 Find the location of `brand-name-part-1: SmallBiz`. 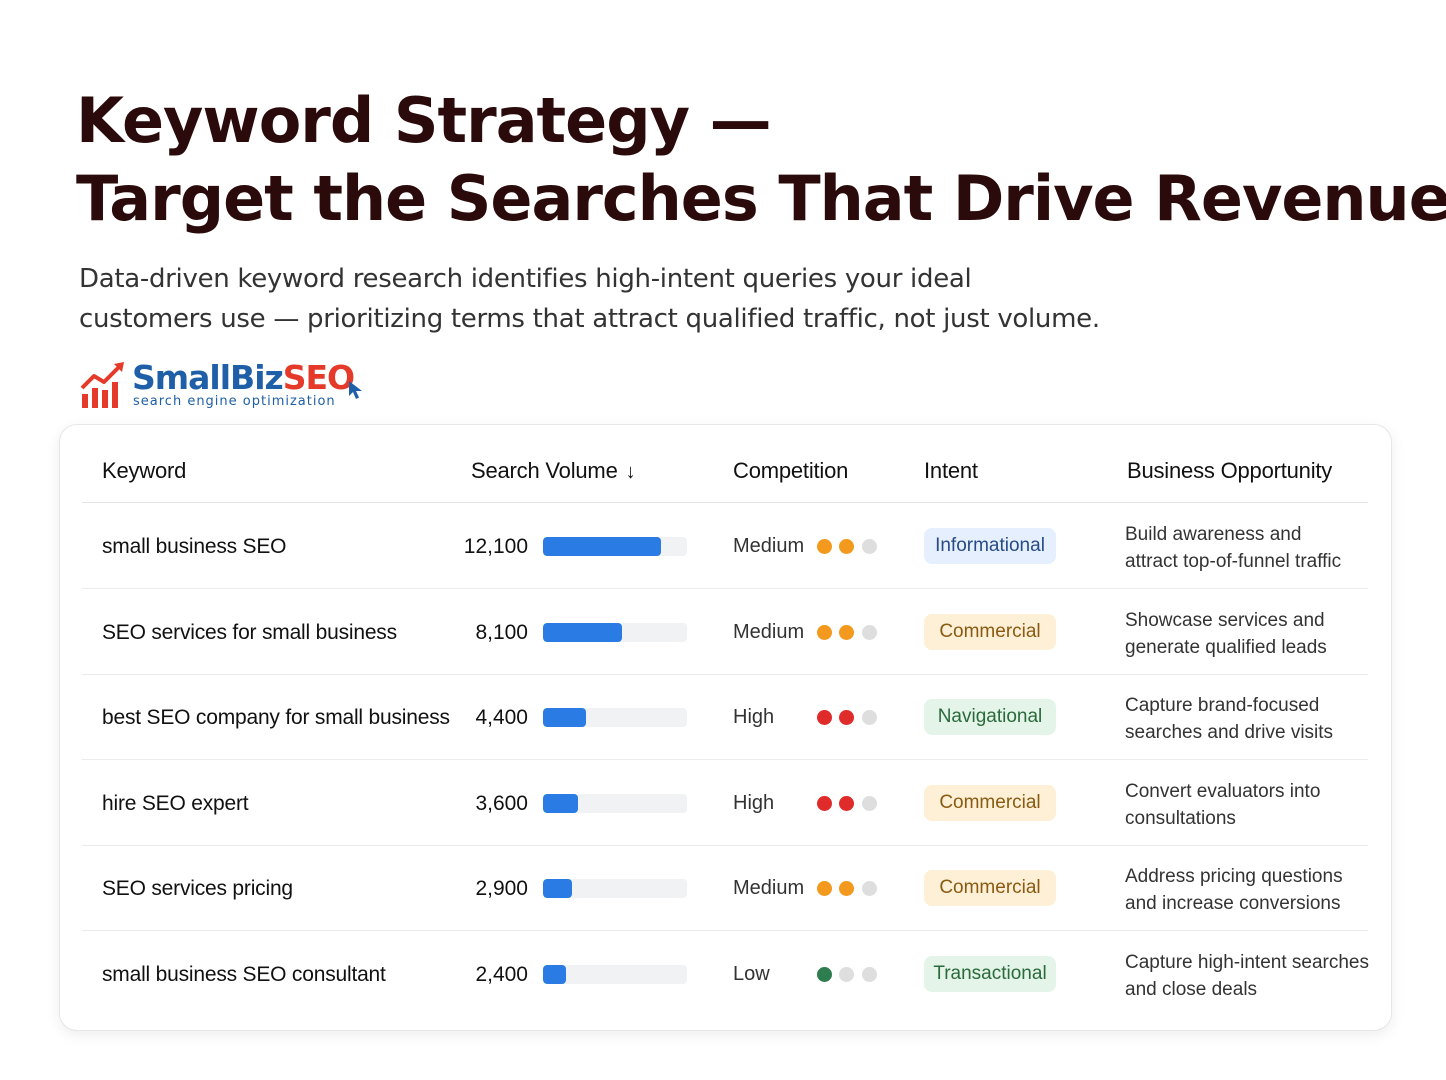

brand-name-part-1: SmallBiz is located at coordinates (208, 377).